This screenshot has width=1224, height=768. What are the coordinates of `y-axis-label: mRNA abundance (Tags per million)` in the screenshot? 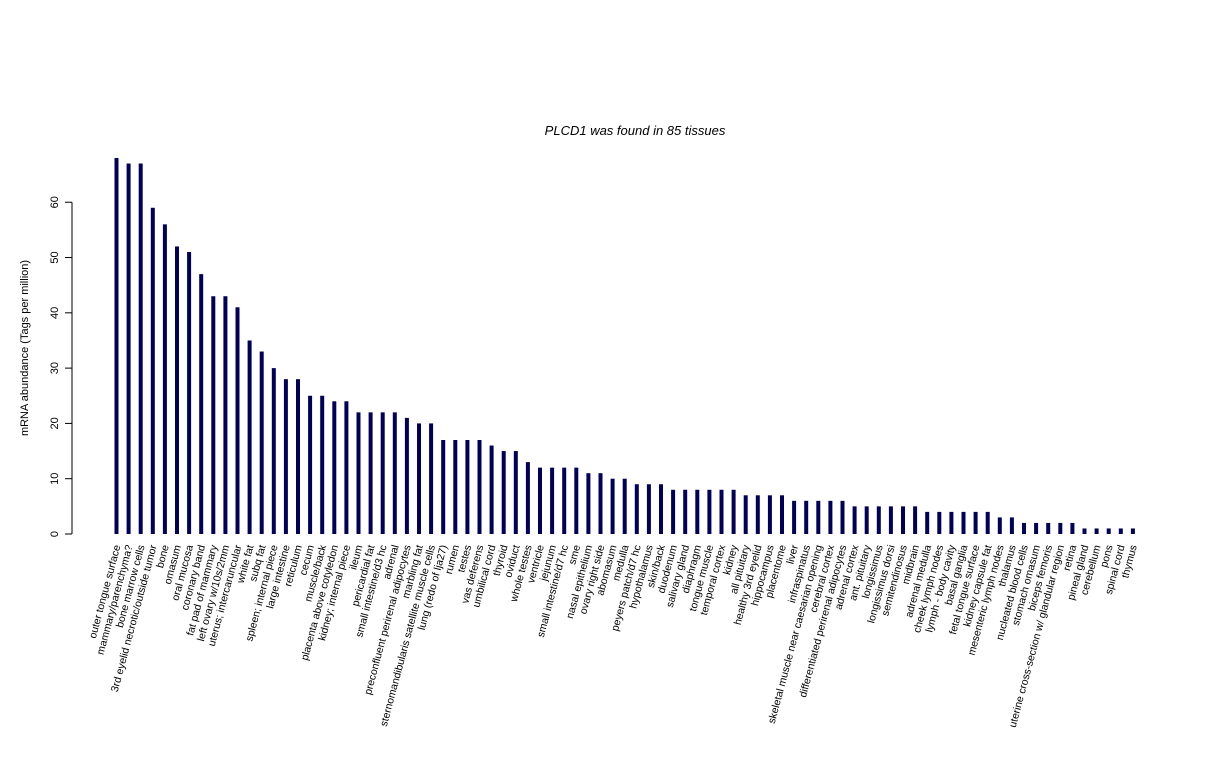 It's located at (25, 348).